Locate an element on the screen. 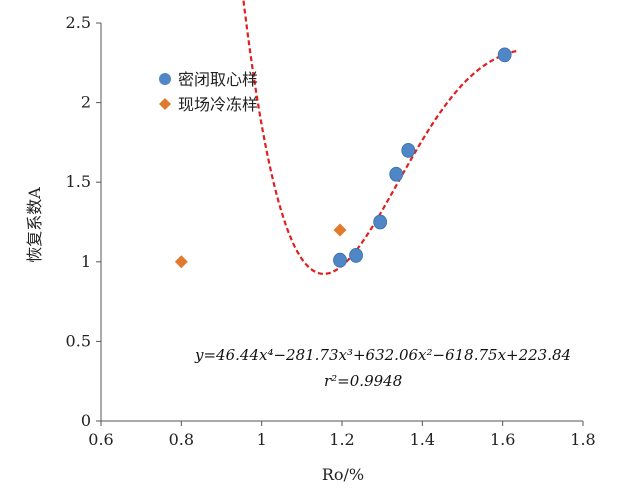 The height and width of the screenshot is (488, 619). x-tick-label: 0.8 is located at coordinates (181, 439).